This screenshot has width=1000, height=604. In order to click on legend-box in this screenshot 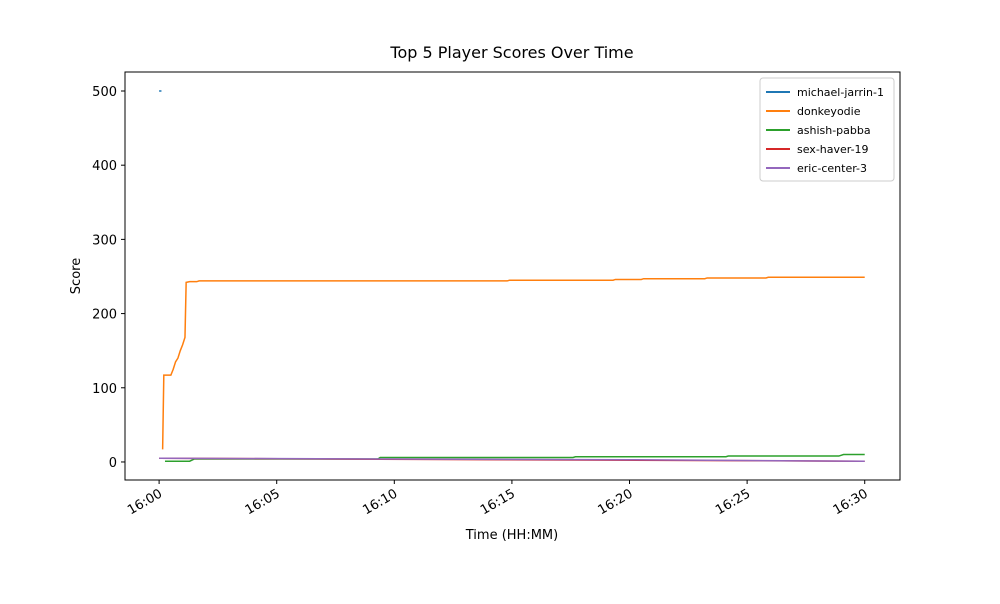, I will do `click(827, 129)`.